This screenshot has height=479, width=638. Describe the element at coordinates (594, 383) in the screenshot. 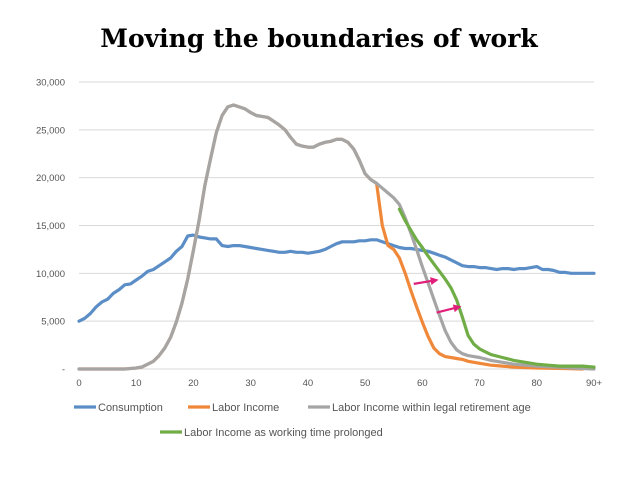

I see `x-tick-label: 90+` at that location.